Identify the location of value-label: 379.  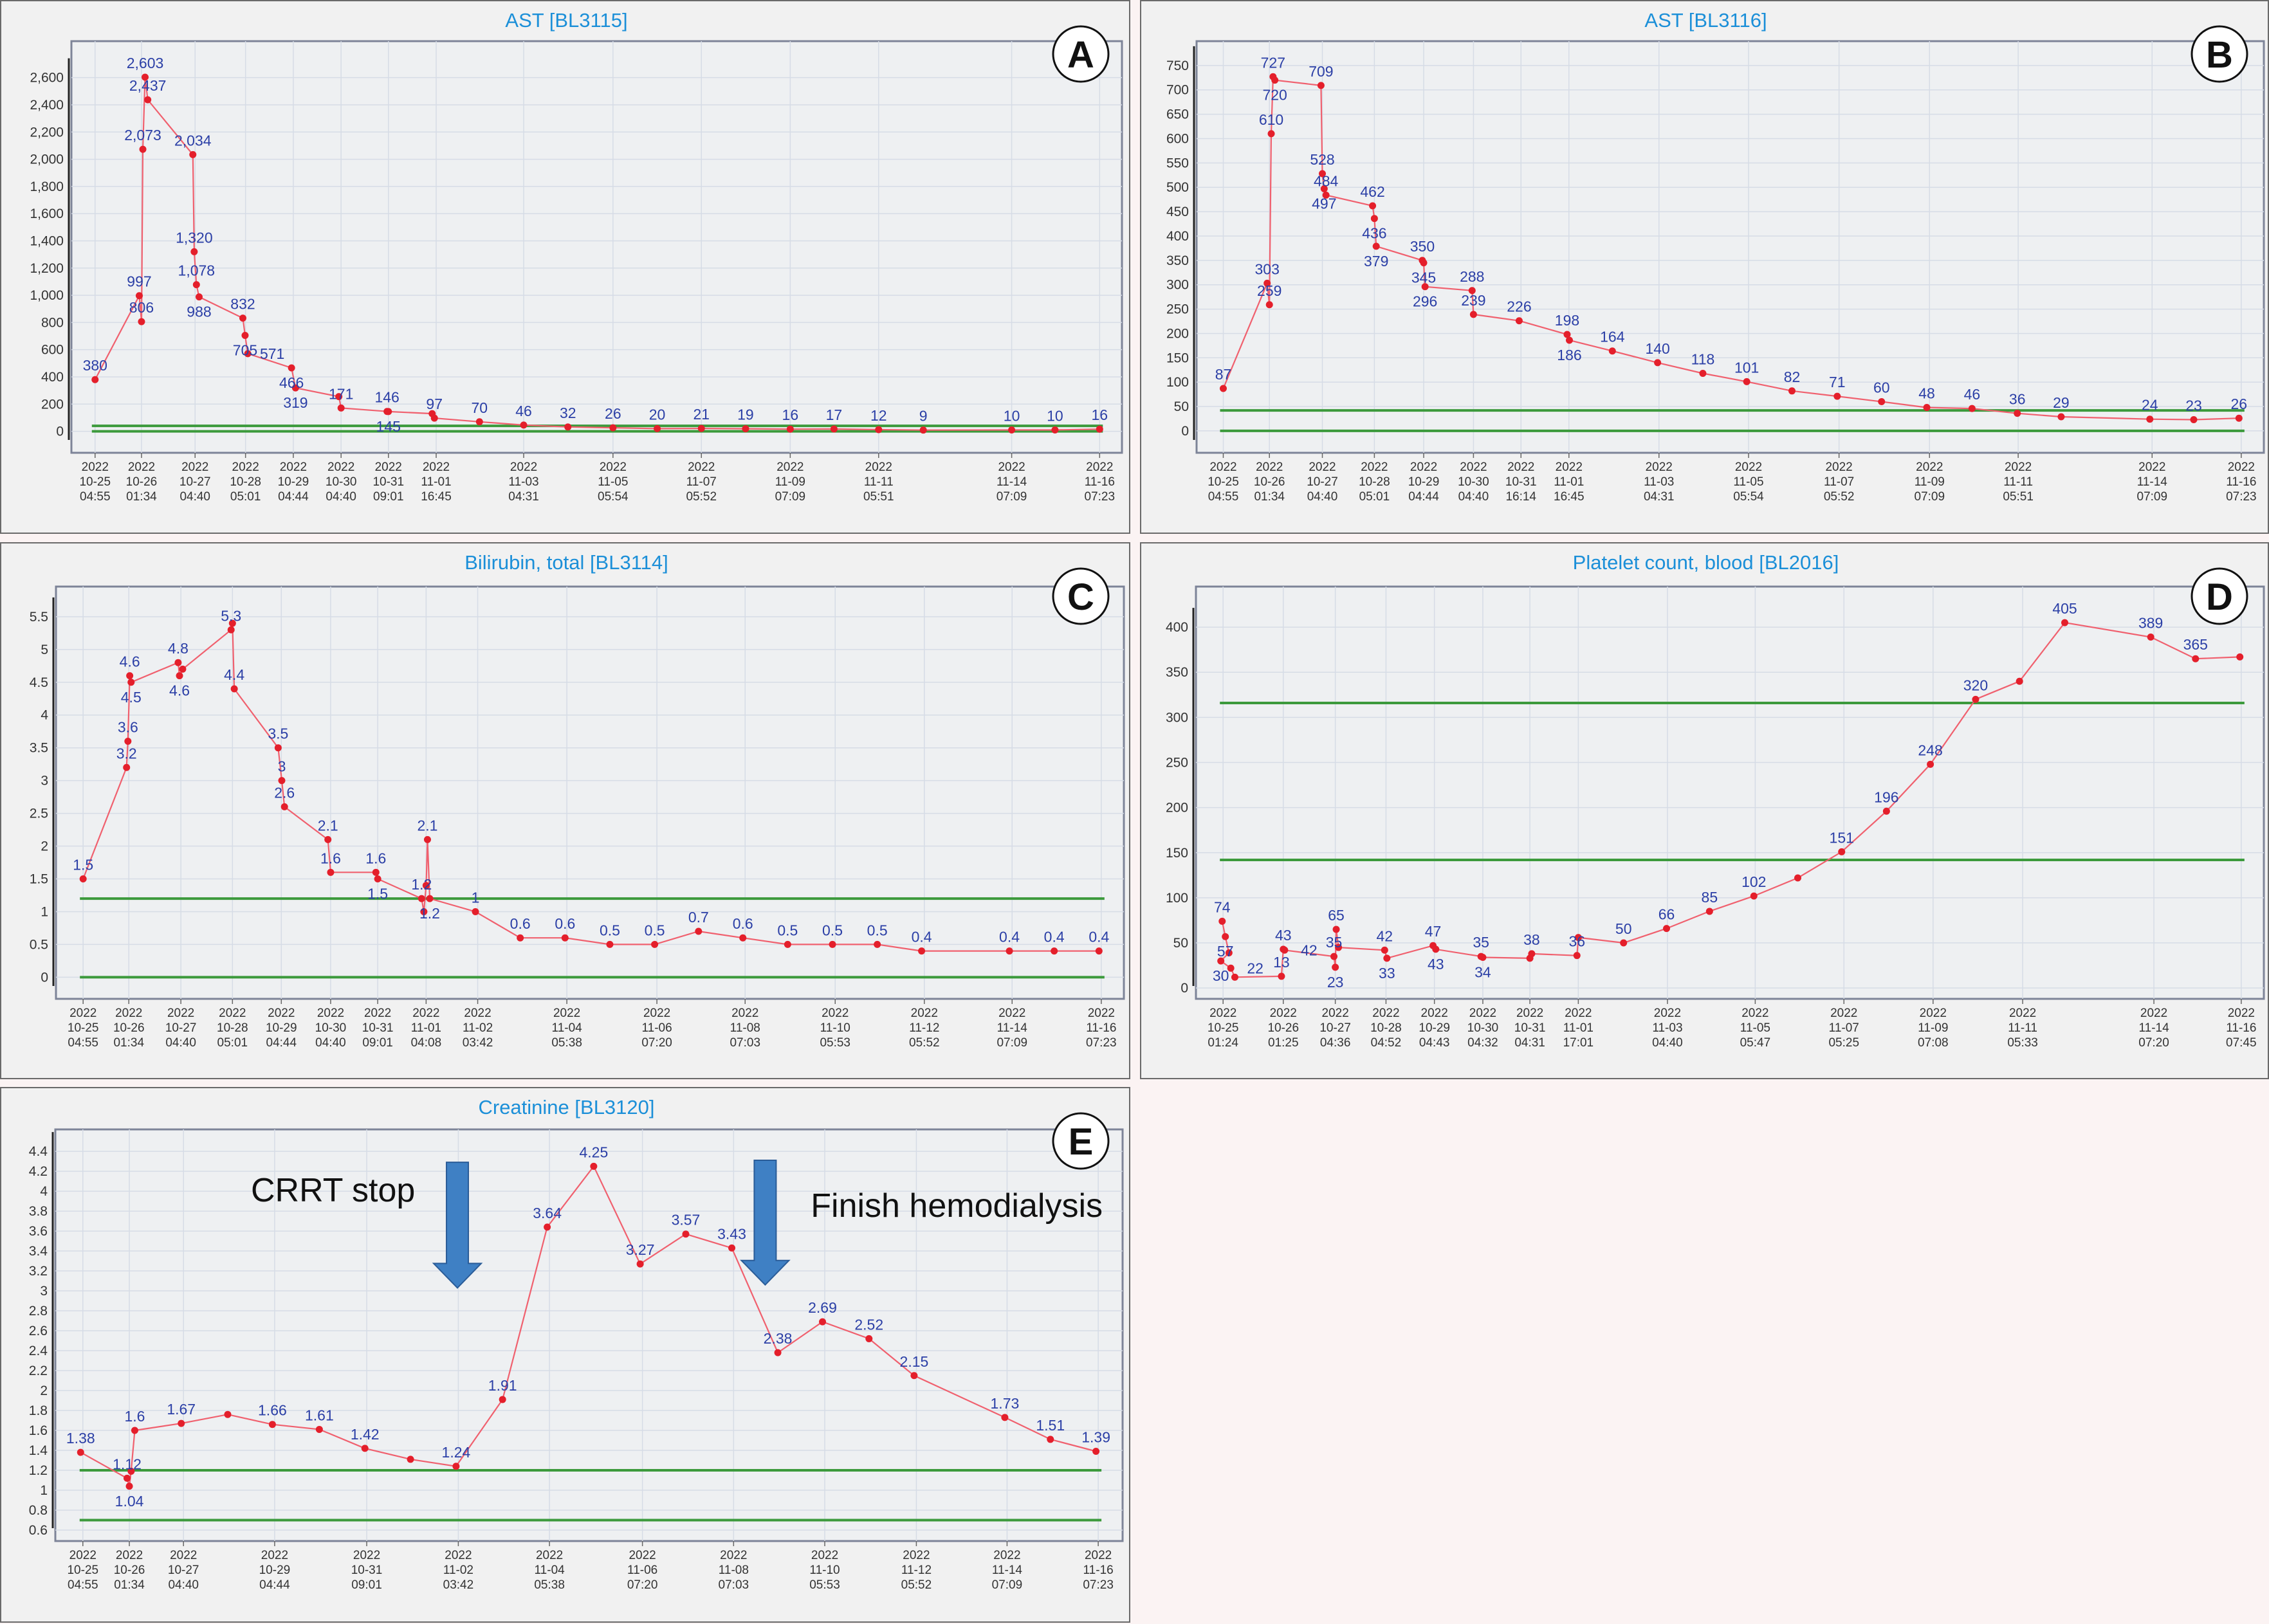
(1376, 261).